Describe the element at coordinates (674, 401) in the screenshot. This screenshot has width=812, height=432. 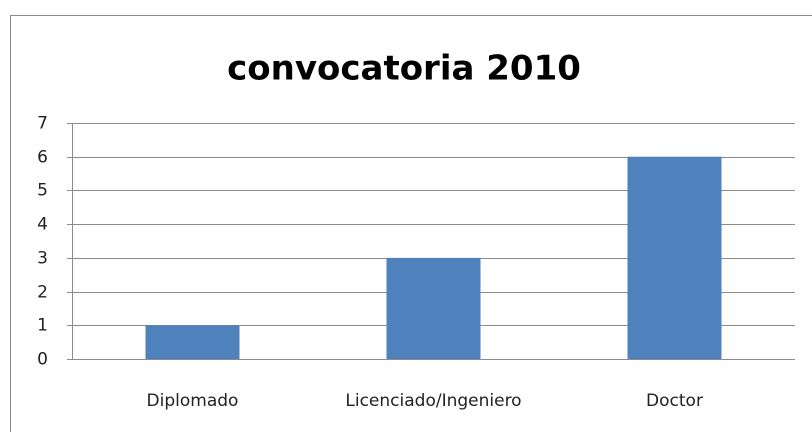
I see `x-tick-label: Doctor` at that location.